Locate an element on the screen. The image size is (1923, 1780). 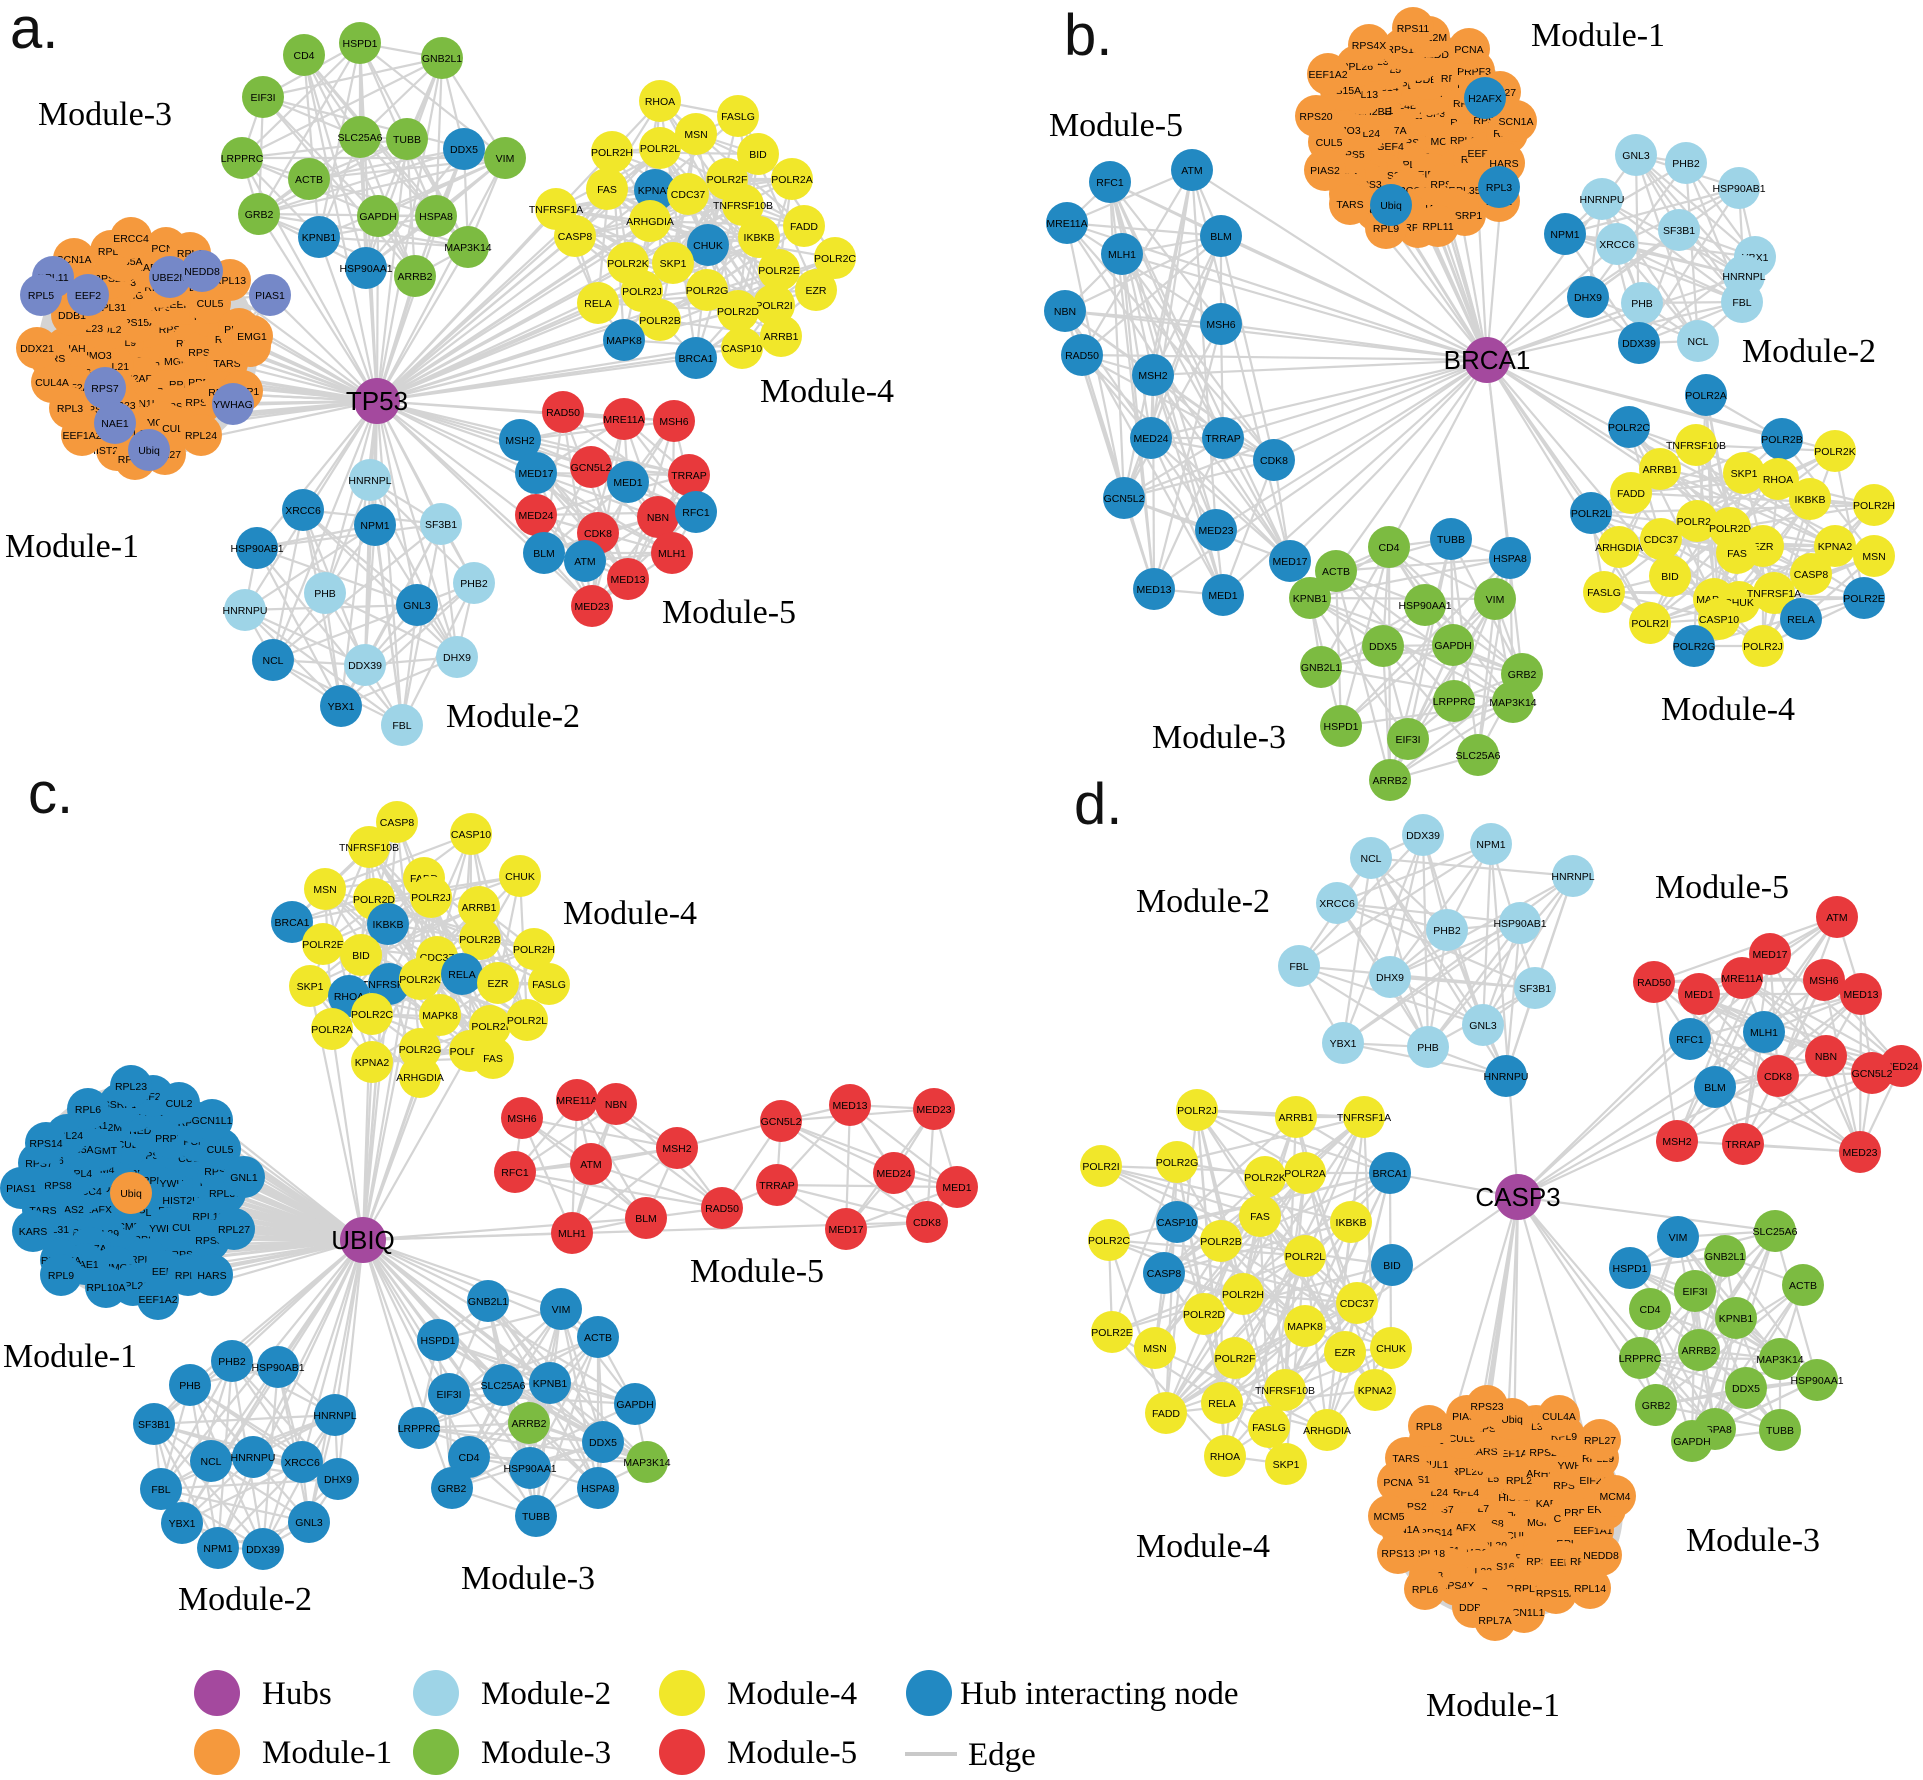
svg-text: POLR2E is located at coordinates (322, 945).